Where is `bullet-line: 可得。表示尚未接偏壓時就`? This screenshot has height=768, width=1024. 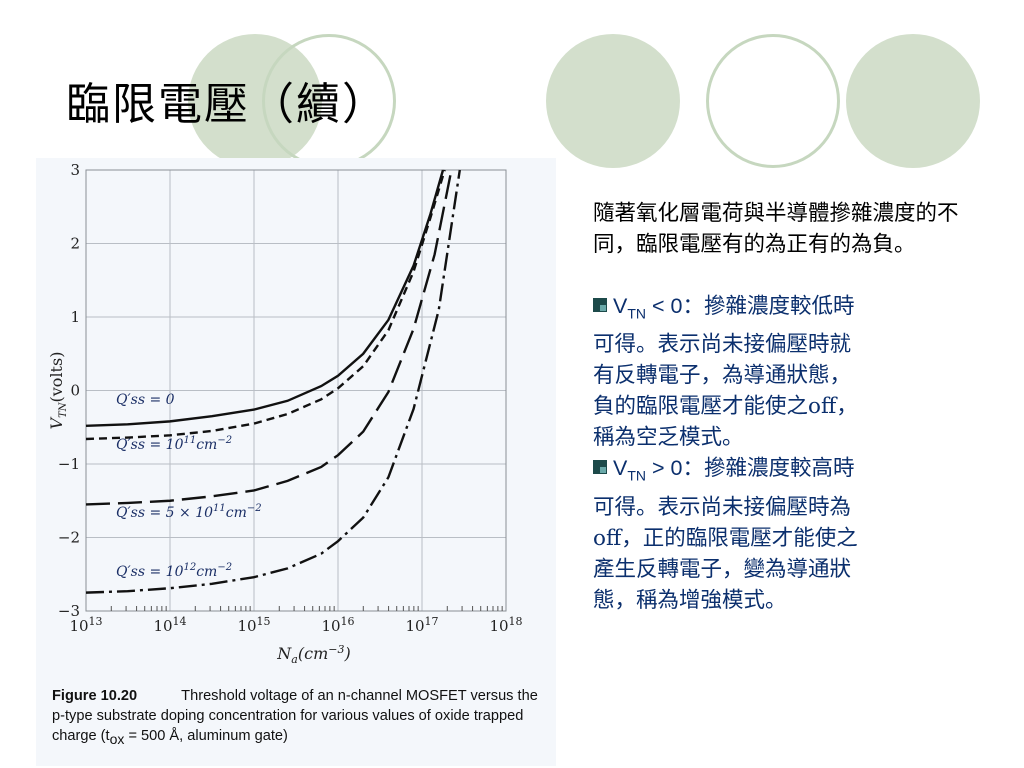 bullet-line: 可得。表示尚未接偏壓時就 is located at coordinates (722, 345).